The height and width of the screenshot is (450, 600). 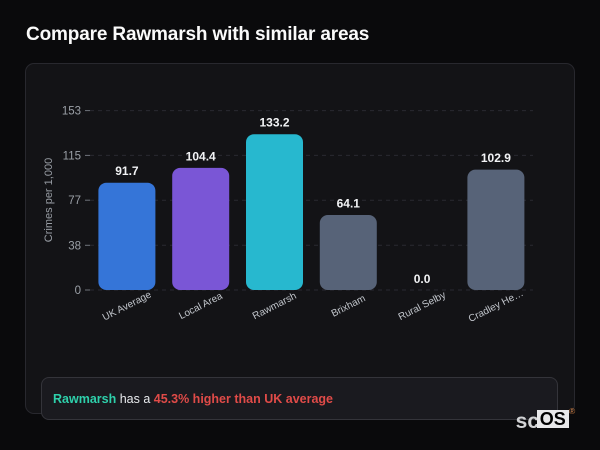 What do you see at coordinates (74, 246) in the screenshot?
I see `svg-text: 38` at bounding box center [74, 246].